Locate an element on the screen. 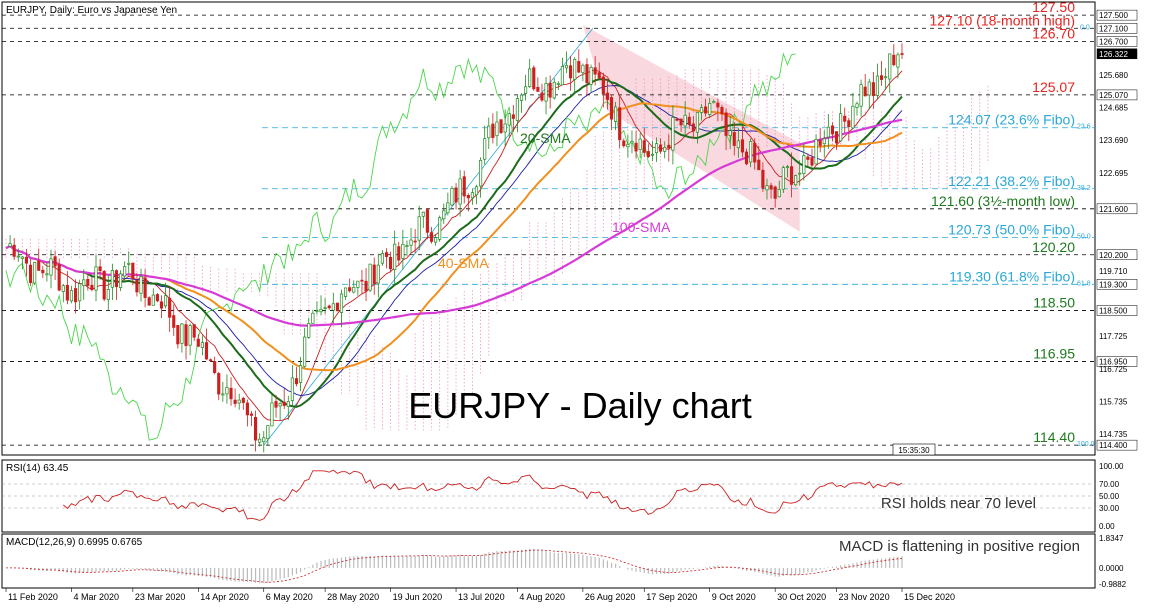 This screenshot has height=612, width=1149. axis-tick: 126.700 is located at coordinates (1113, 41).